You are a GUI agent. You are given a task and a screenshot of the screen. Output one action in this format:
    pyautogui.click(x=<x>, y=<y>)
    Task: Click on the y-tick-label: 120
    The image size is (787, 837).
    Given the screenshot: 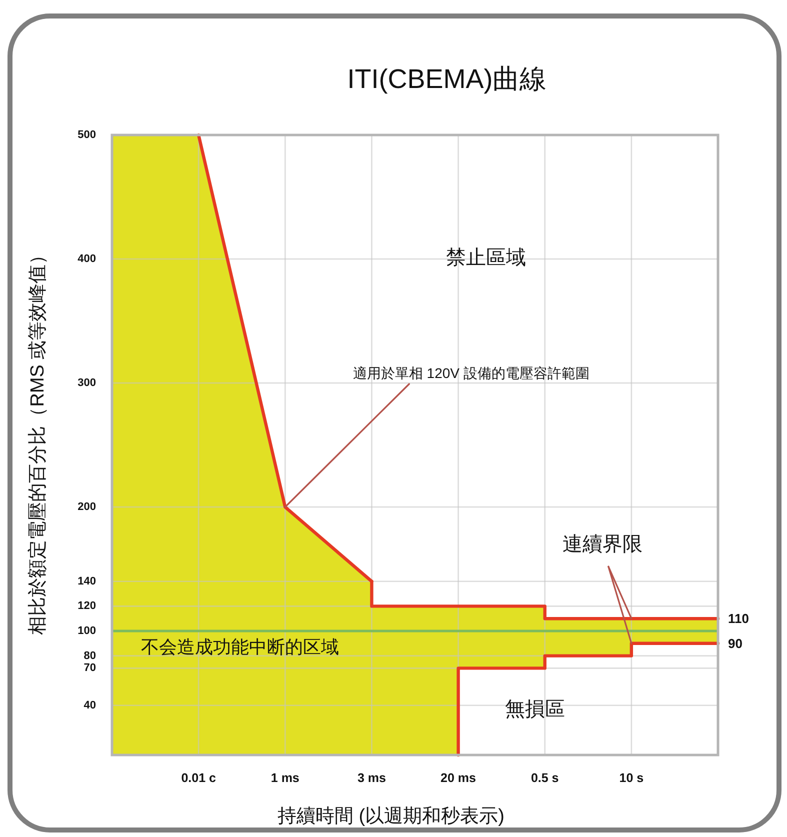 What is the action you would take?
    pyautogui.click(x=87, y=606)
    